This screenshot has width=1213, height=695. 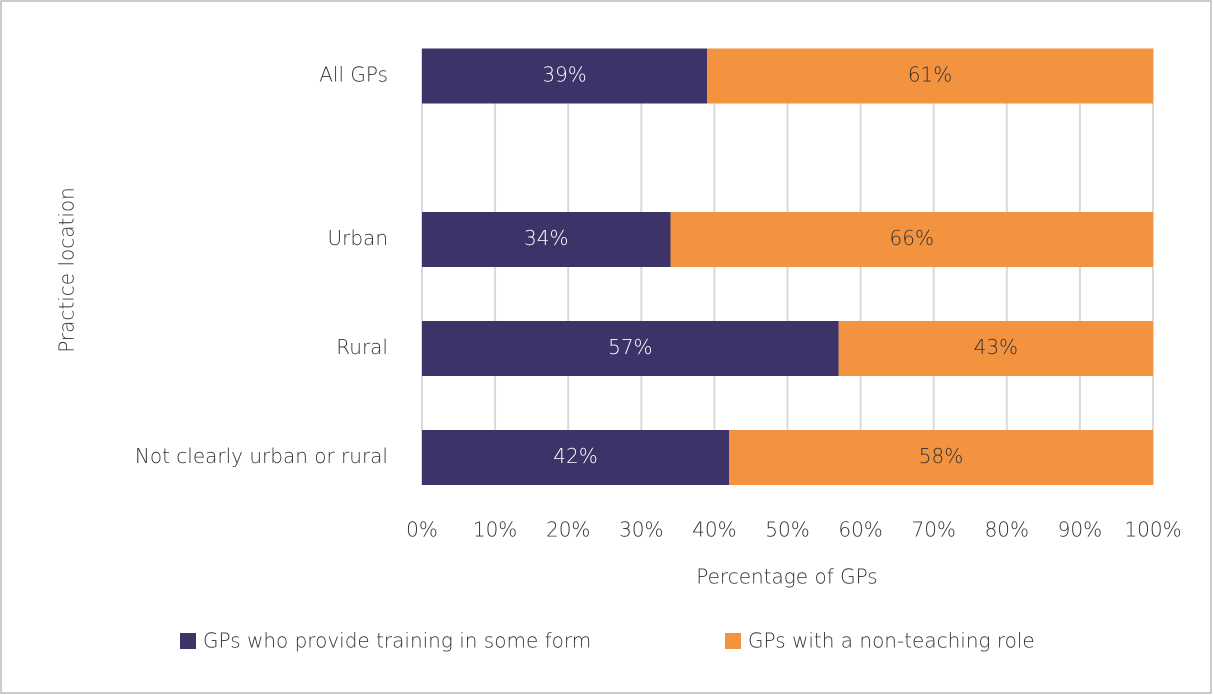 I want to click on data-label: 58%, so click(x=941, y=456).